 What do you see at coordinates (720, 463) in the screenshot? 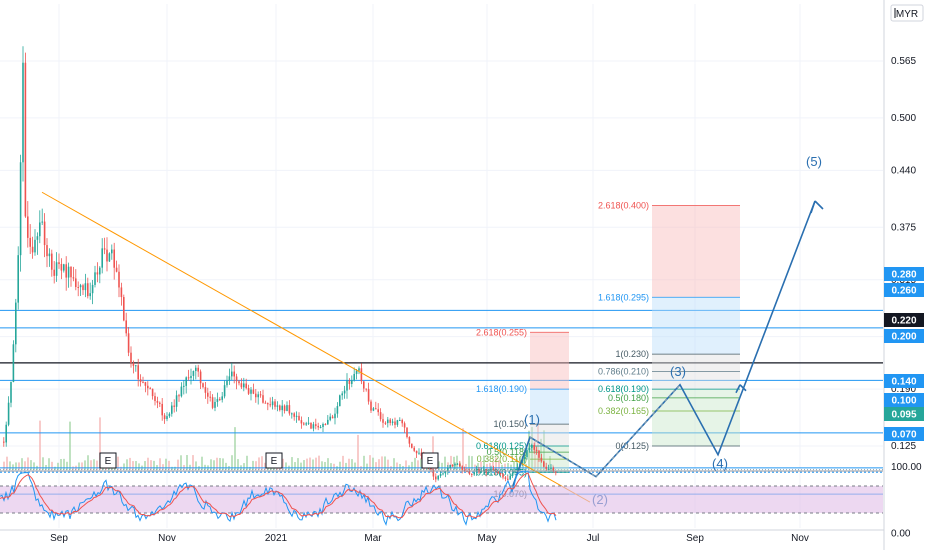
I see `wave-label: (4)` at bounding box center [720, 463].